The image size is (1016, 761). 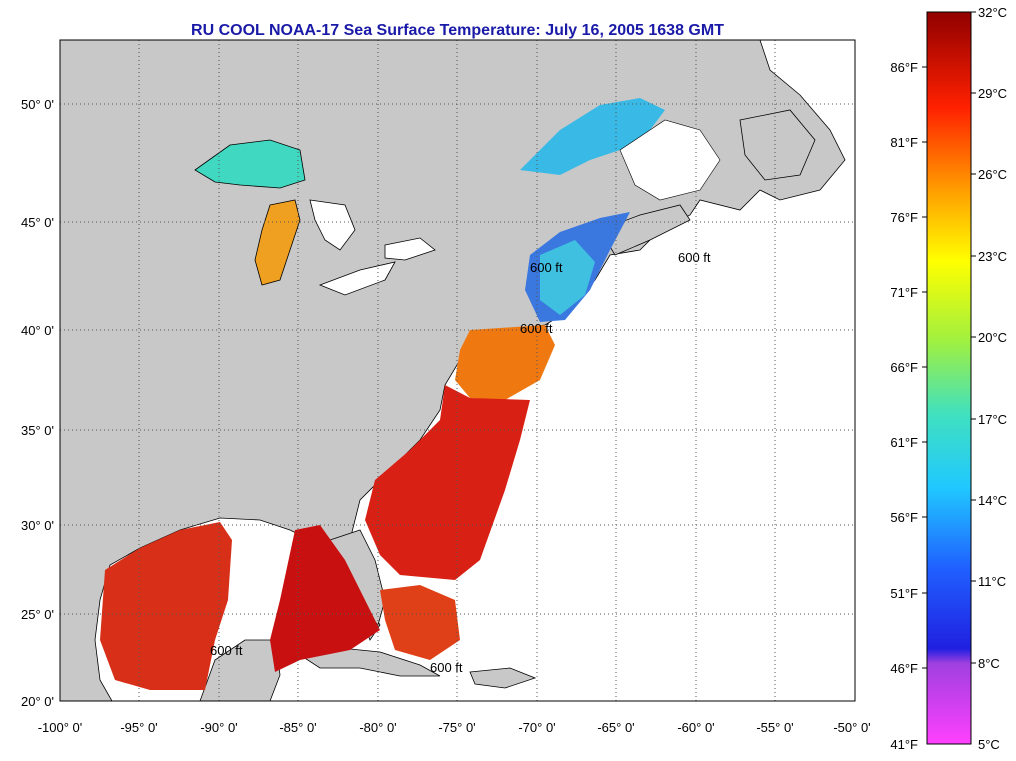 What do you see at coordinates (904, 217) in the screenshot?
I see `fahrenheit-label: 76°F` at bounding box center [904, 217].